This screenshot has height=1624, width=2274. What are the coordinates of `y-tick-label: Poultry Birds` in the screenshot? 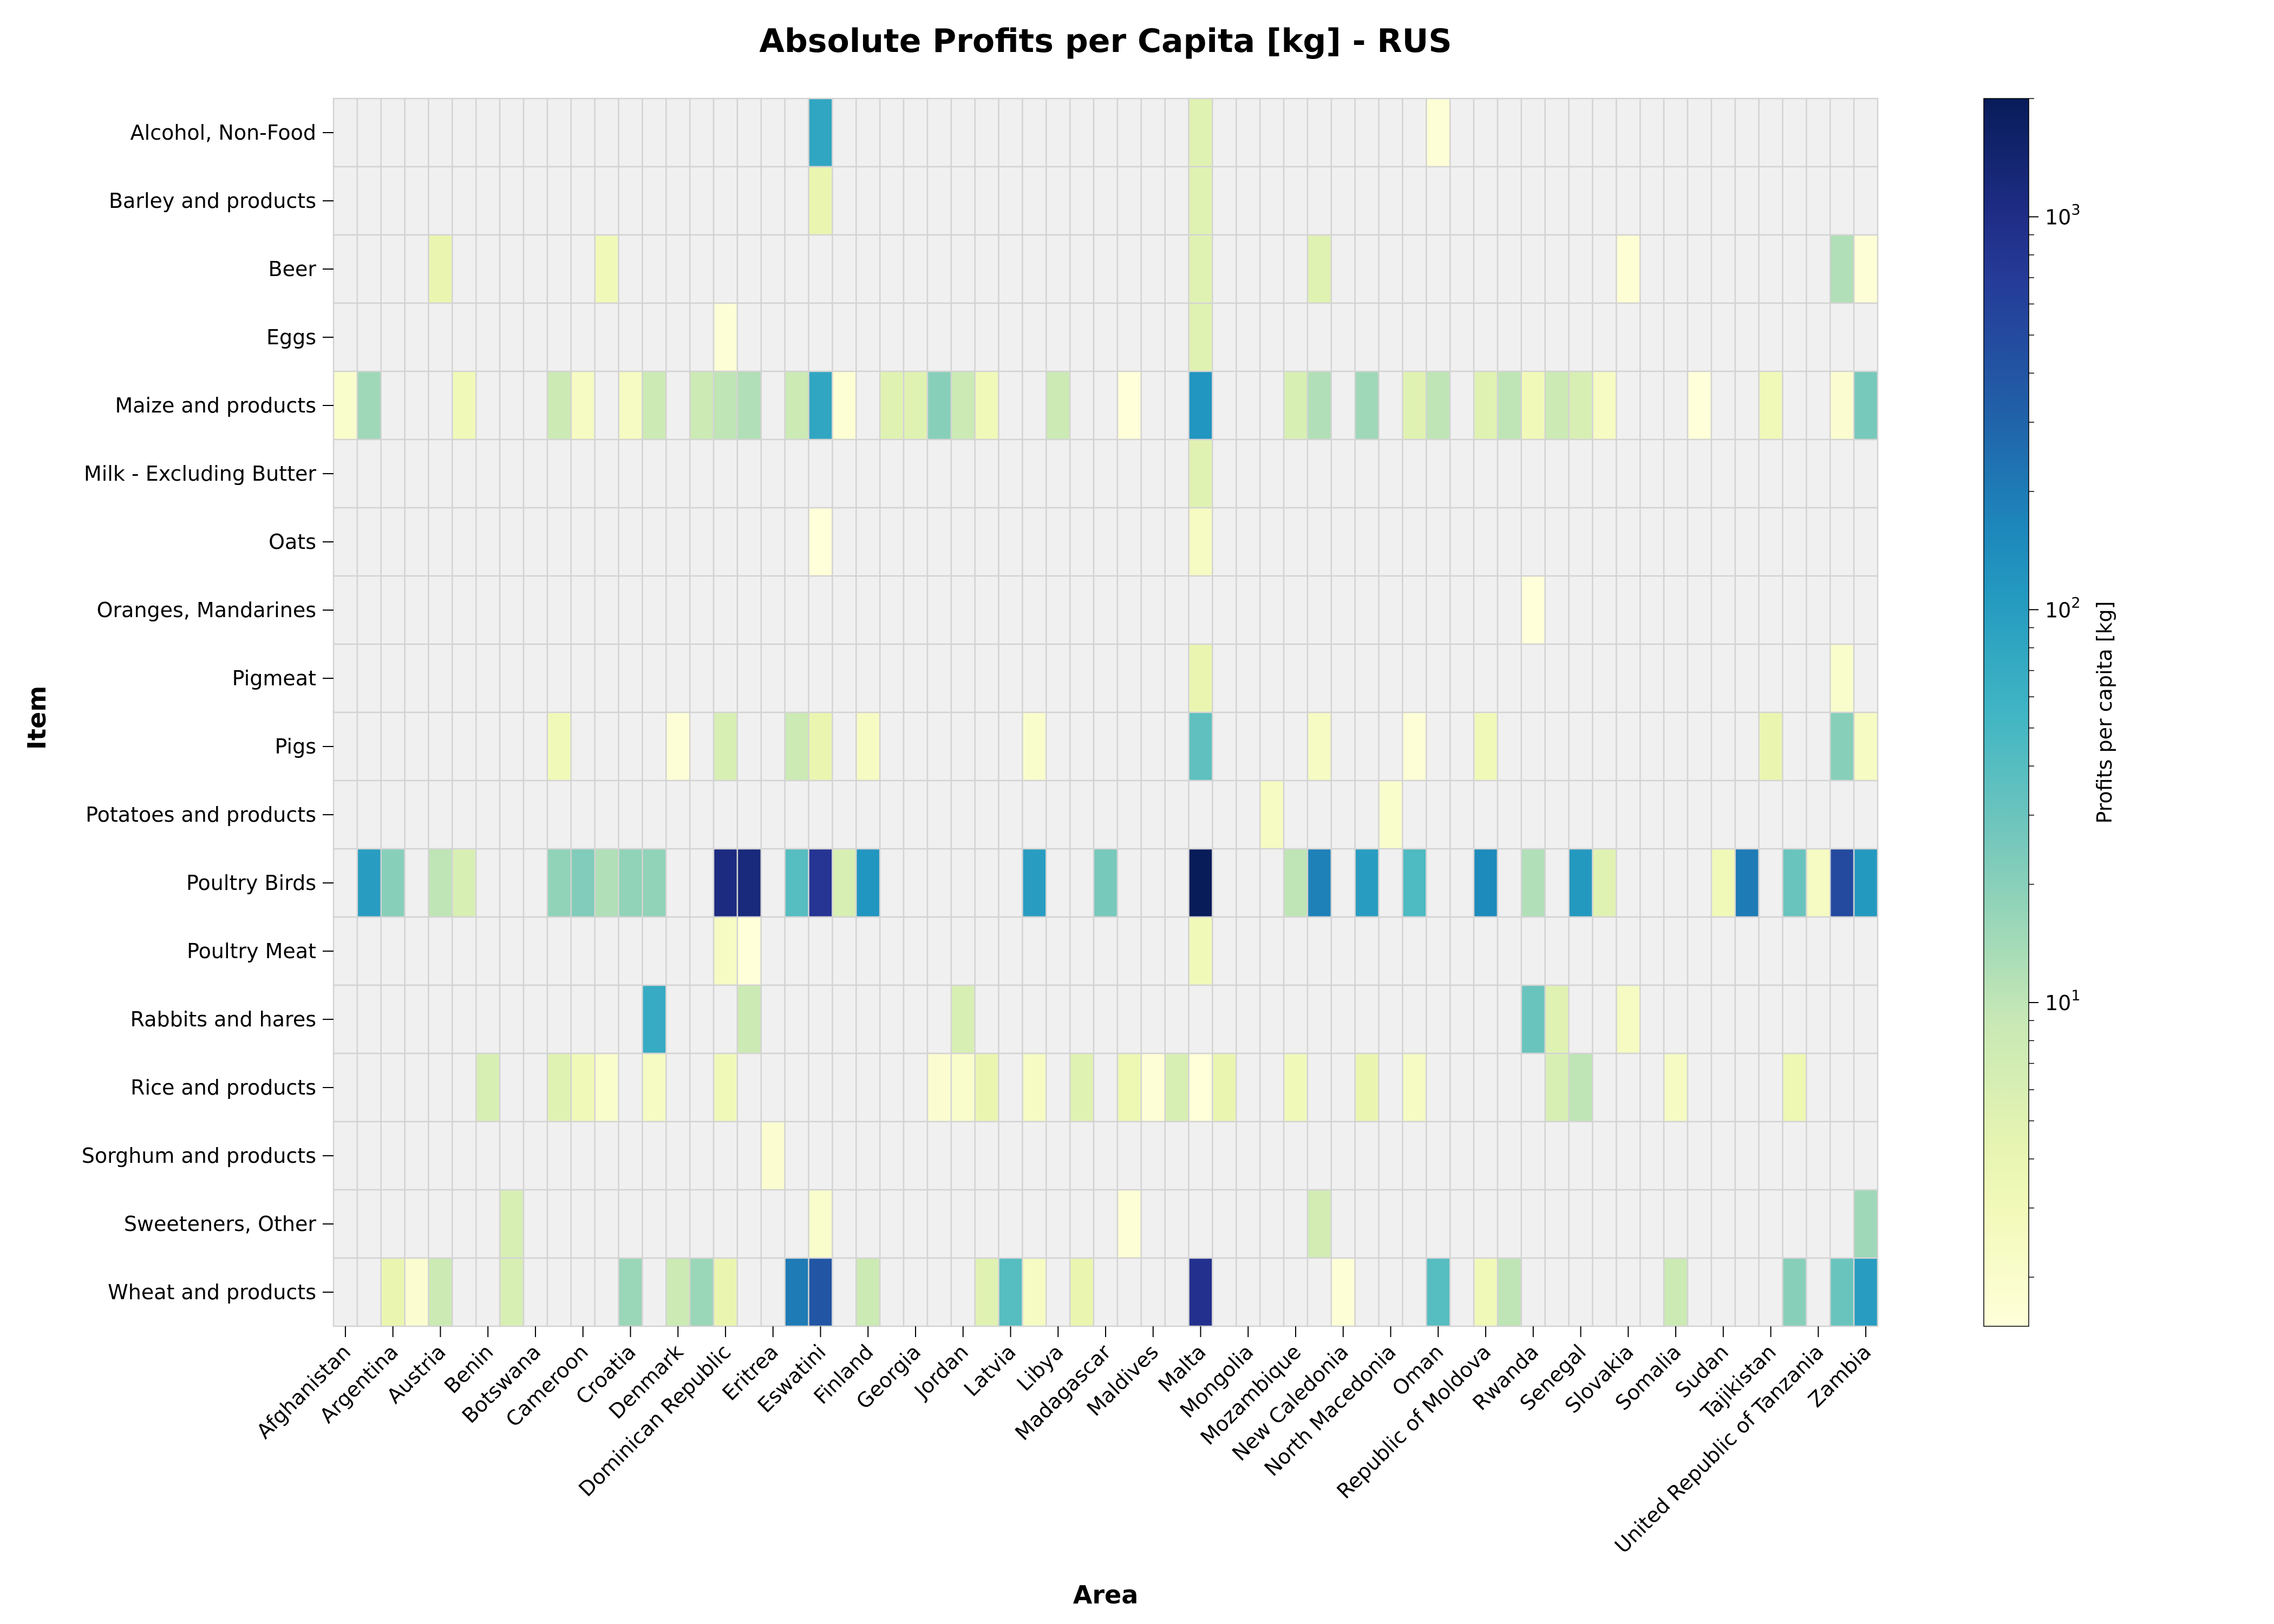 It's located at (251, 883).